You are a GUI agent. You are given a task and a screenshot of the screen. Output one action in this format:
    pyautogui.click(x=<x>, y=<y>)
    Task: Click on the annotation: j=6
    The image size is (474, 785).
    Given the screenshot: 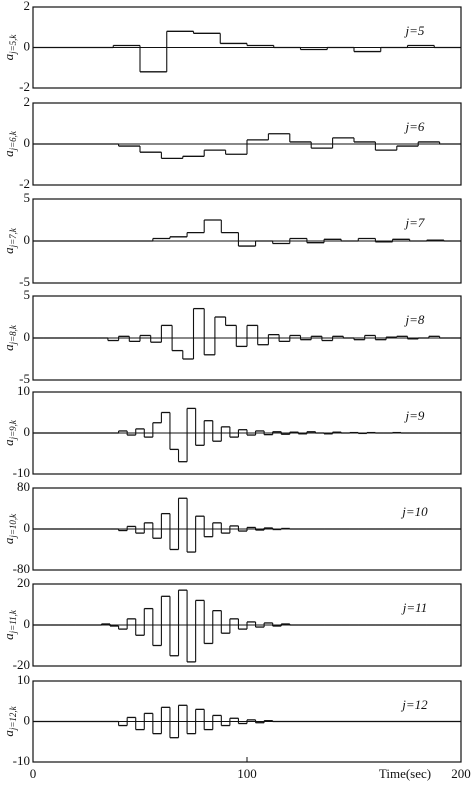 What is the action you would take?
    pyautogui.click(x=414, y=126)
    